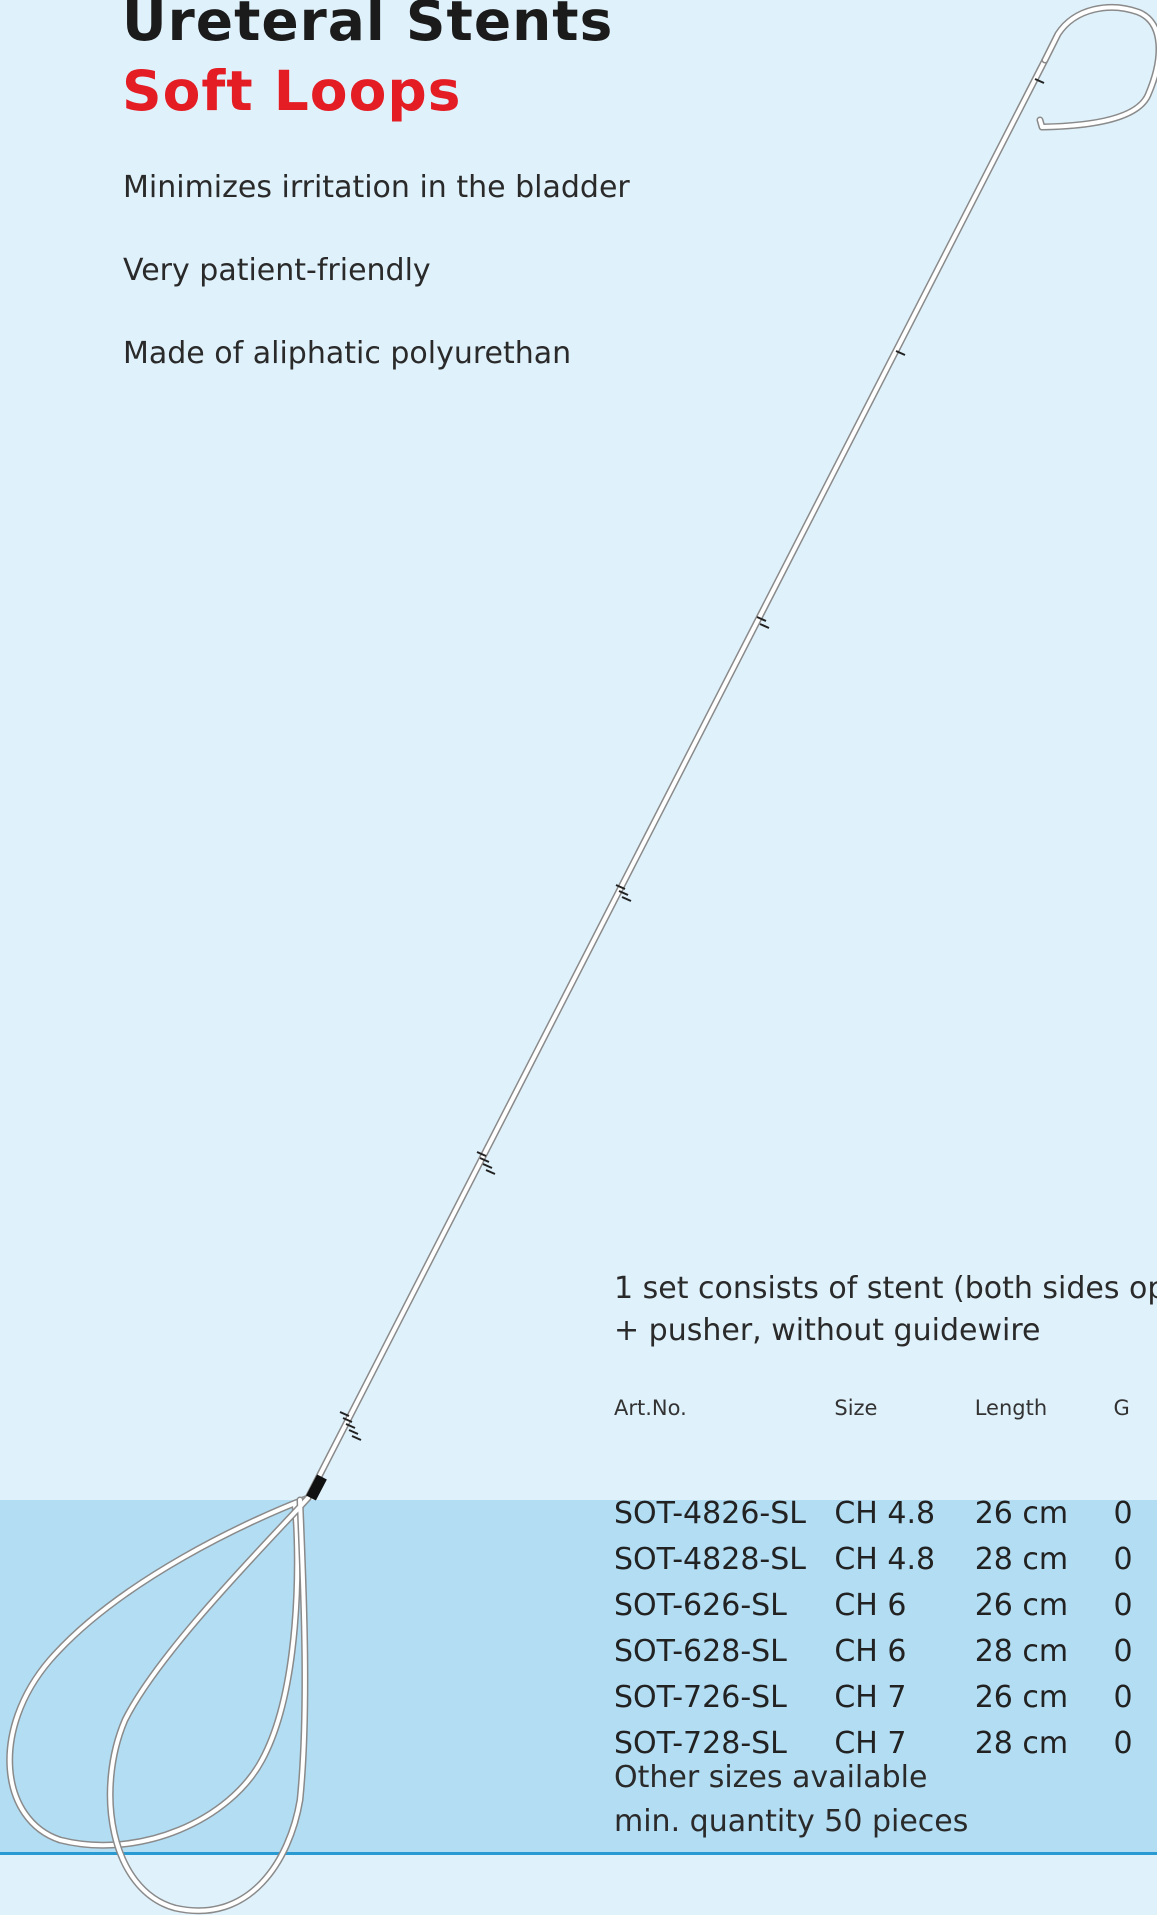 Image resolution: width=1157 pixels, height=1915 pixels. Describe the element at coordinates (856, 1408) in the screenshot. I see `header-size: Size` at that location.